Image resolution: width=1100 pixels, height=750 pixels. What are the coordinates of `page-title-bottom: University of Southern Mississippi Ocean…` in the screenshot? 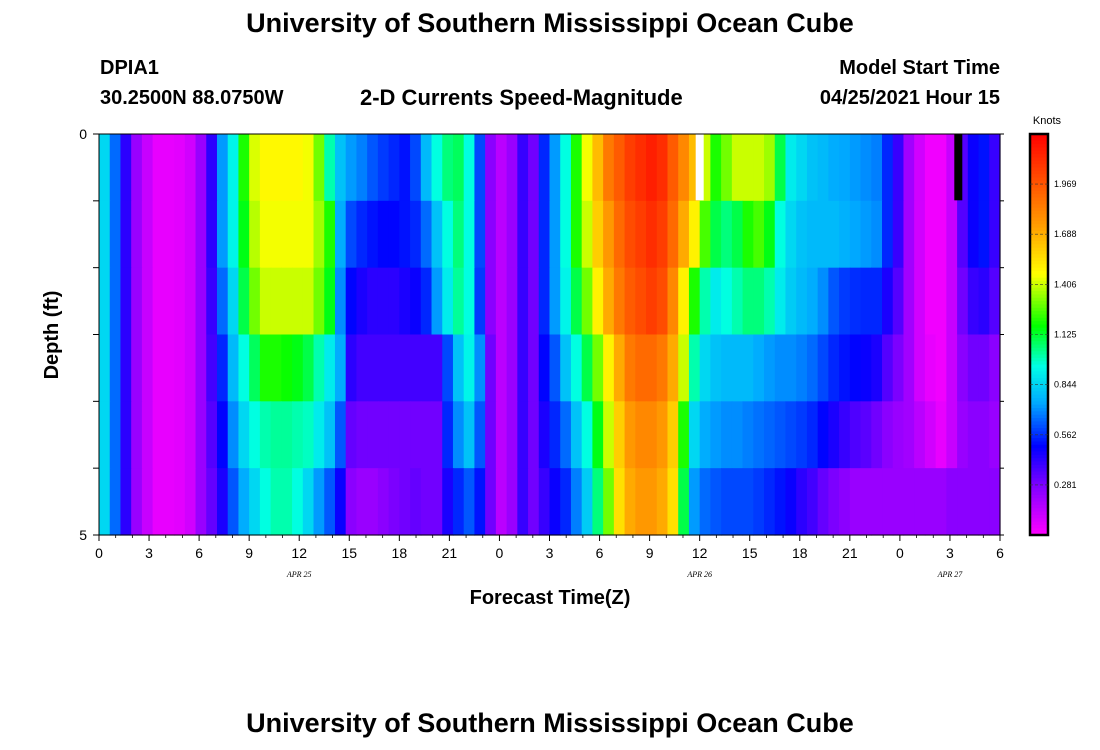 It's located at (550, 723).